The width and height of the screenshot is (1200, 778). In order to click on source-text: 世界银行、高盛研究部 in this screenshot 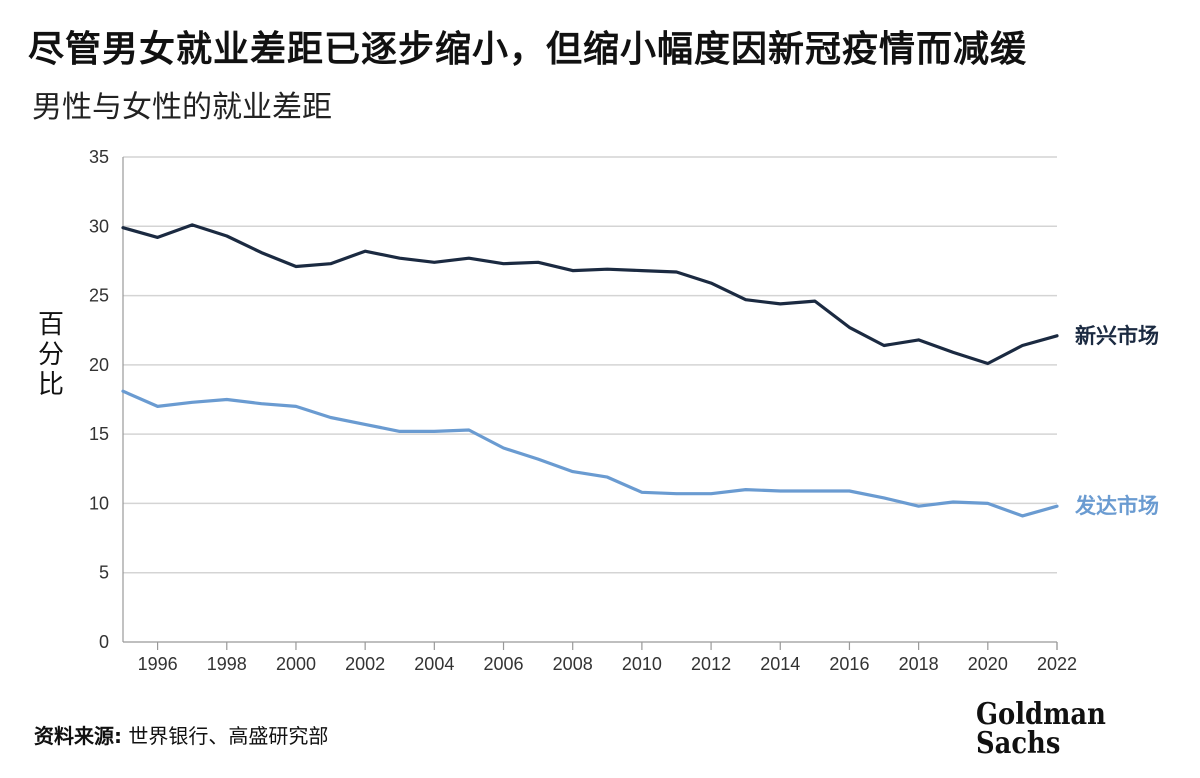, I will do `click(225, 736)`.